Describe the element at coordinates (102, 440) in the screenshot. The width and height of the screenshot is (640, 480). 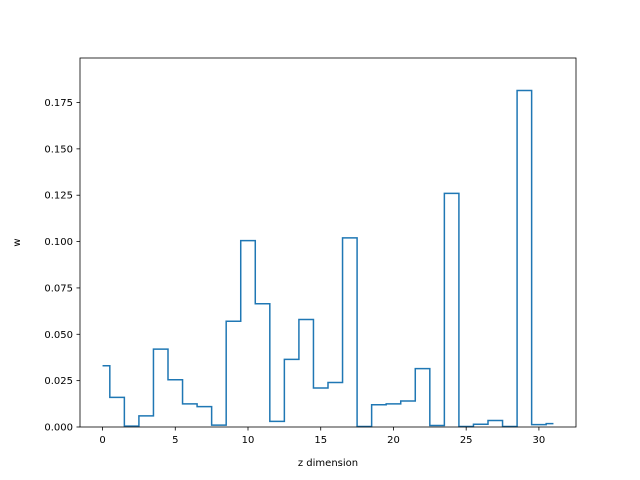
I see `x-tick-label: 0` at that location.